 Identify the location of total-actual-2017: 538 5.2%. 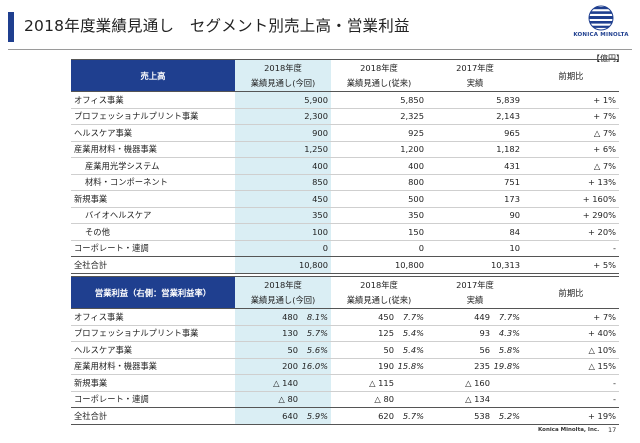
(475, 416).